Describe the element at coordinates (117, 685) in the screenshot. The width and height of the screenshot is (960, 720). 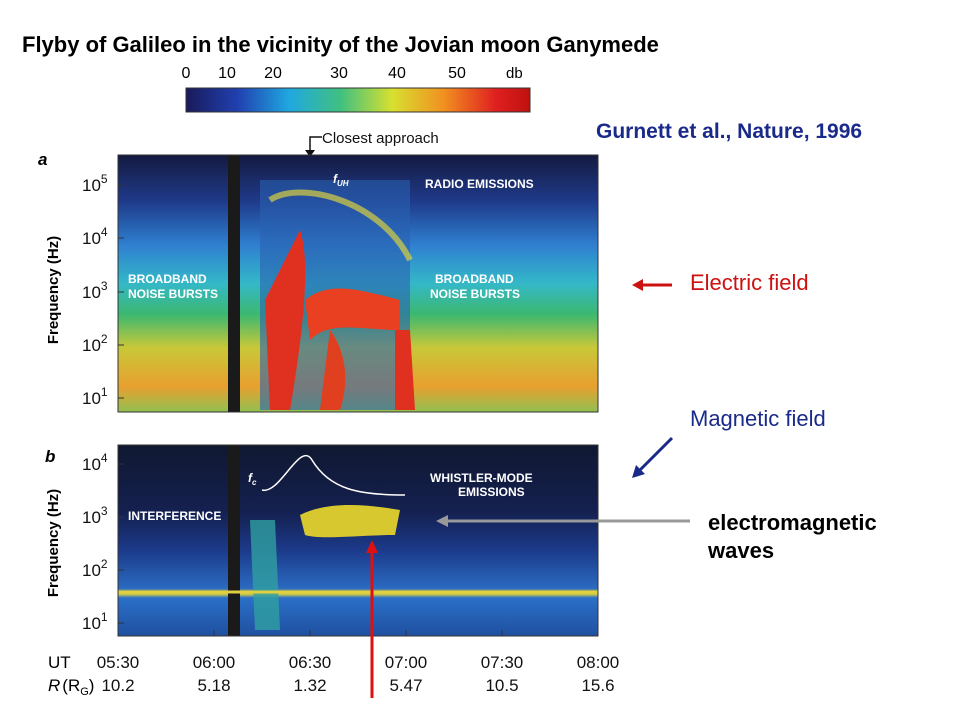
I see `r-value: 10.2` at that location.